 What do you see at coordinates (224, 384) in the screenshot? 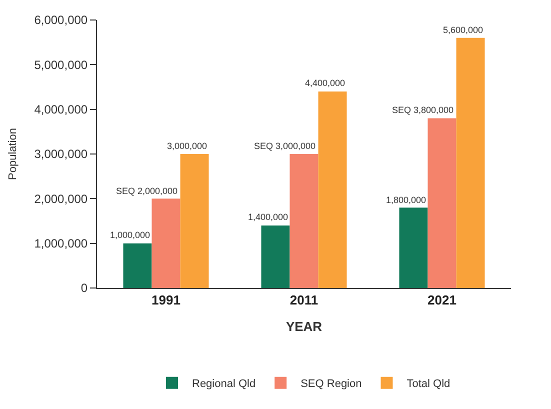
I see `legend-label: Regional Qld` at bounding box center [224, 384].